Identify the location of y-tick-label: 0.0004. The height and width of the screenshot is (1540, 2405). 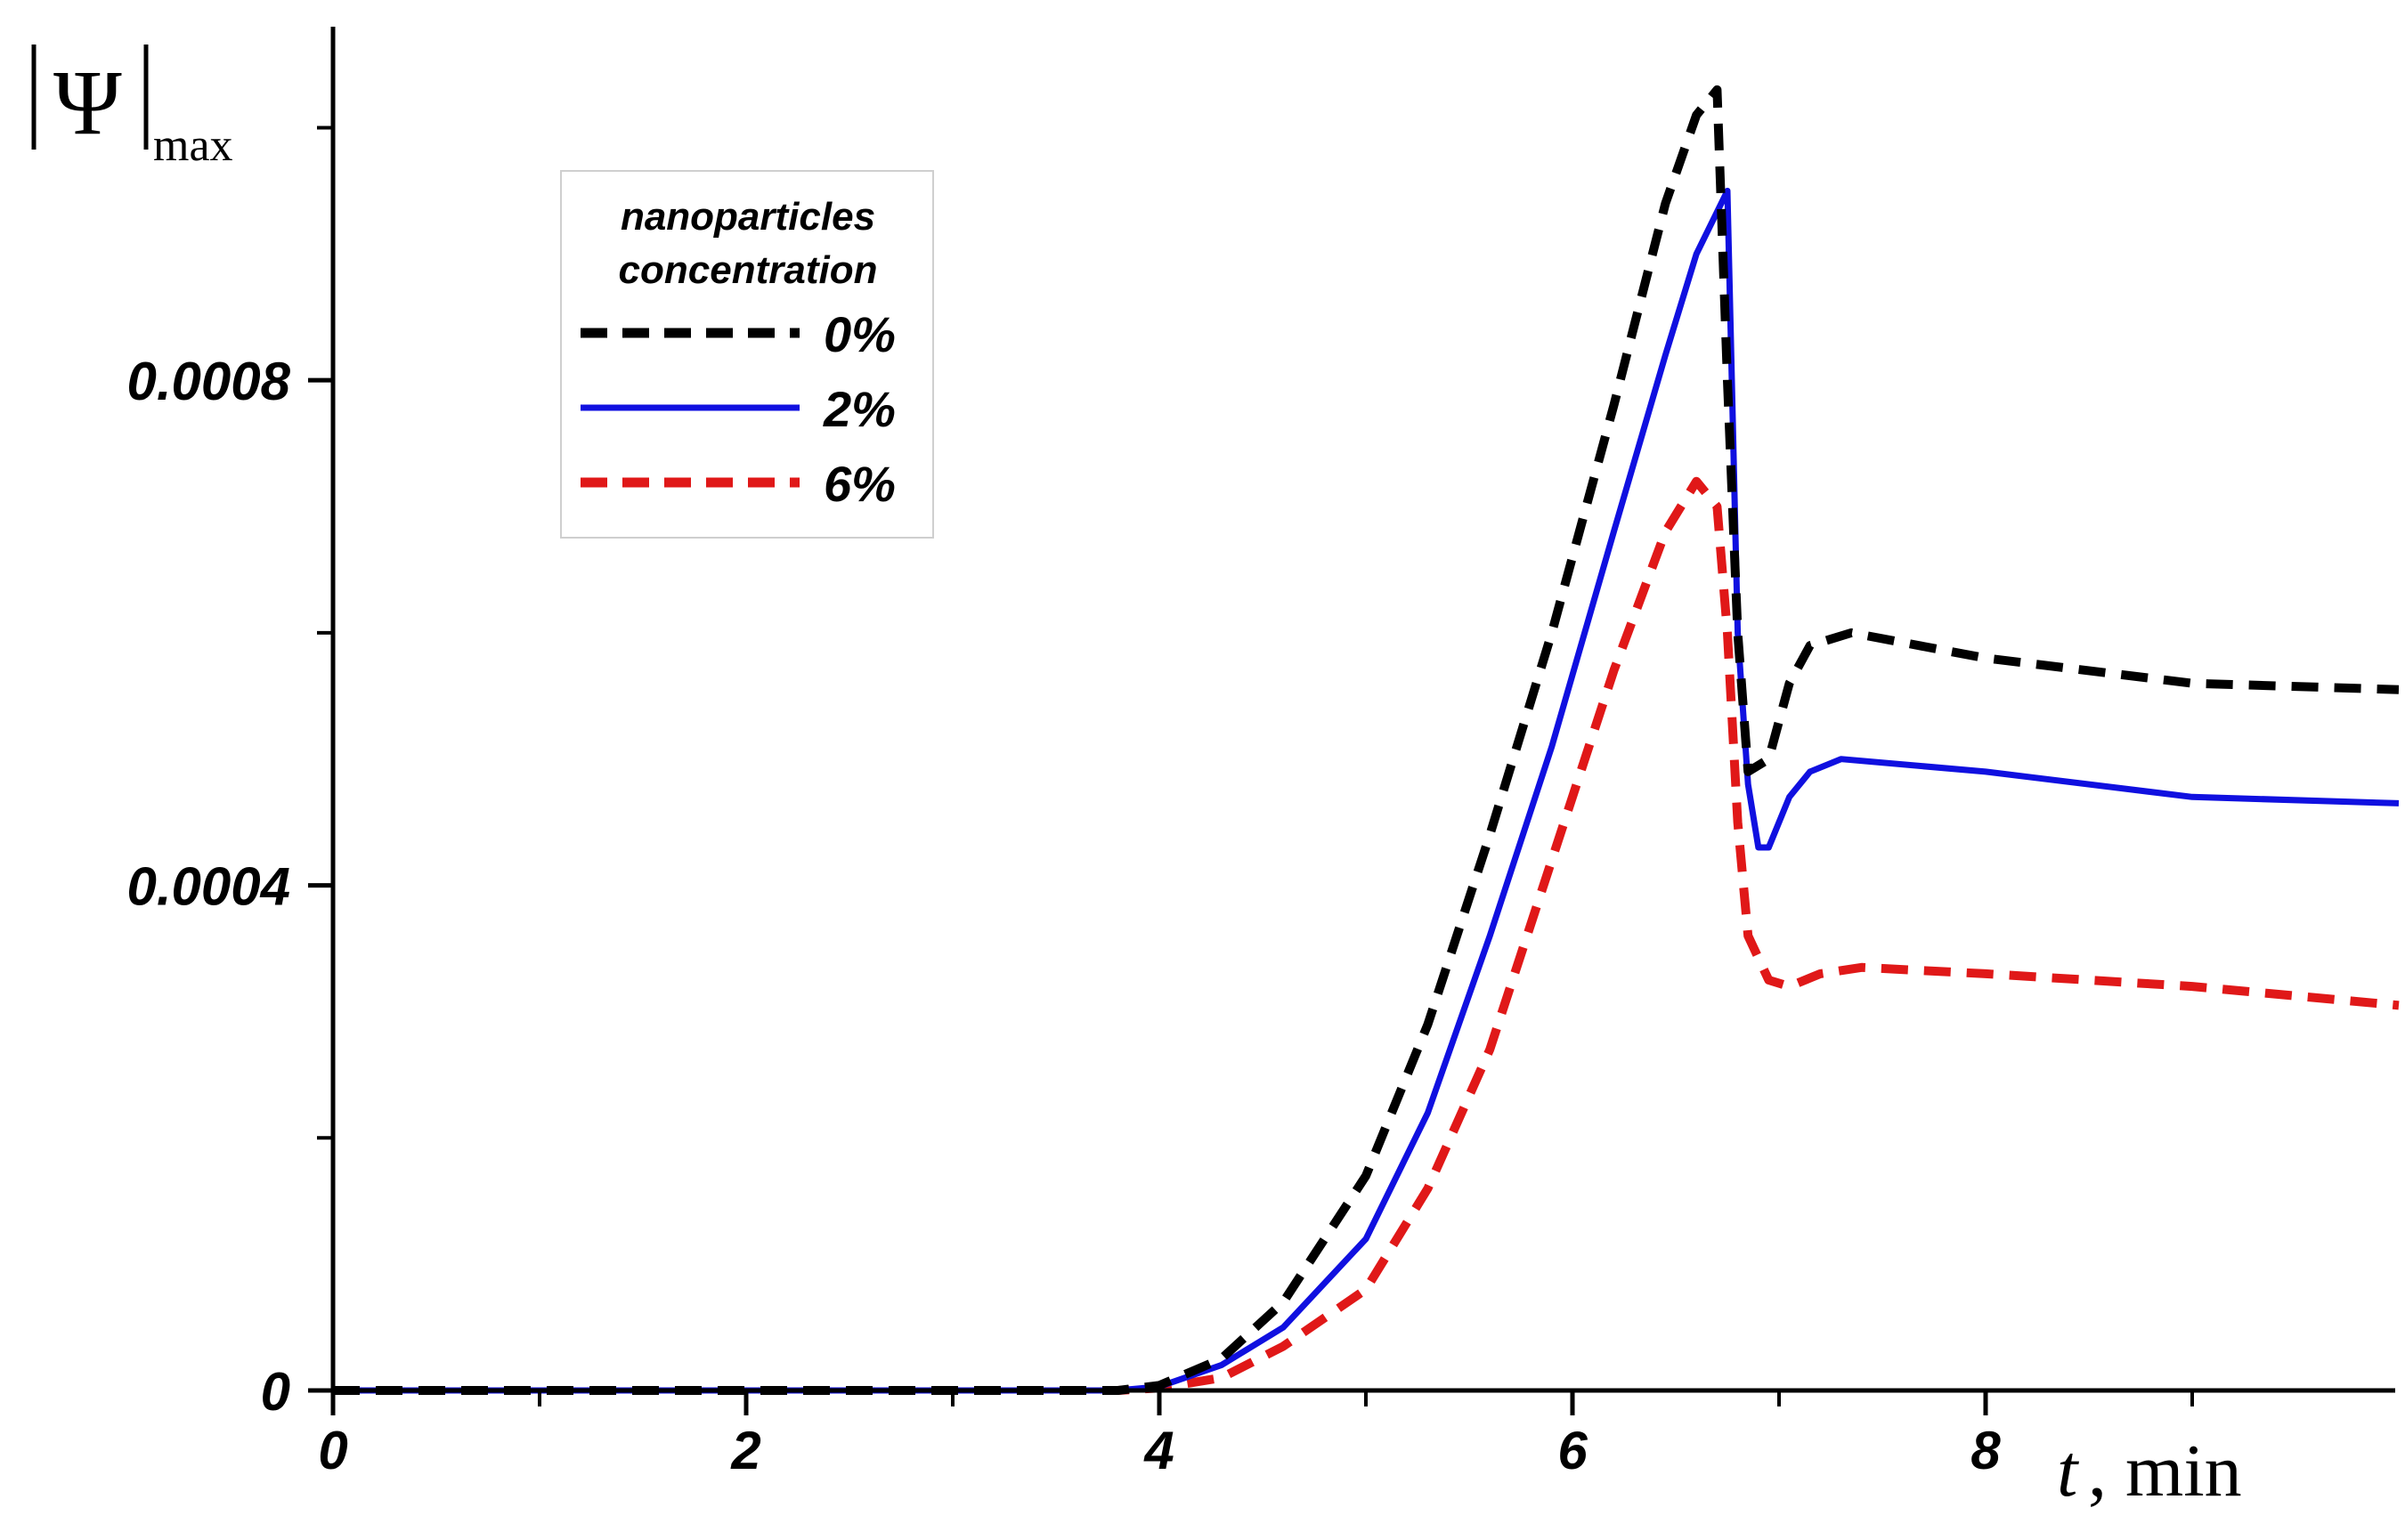
(208, 887).